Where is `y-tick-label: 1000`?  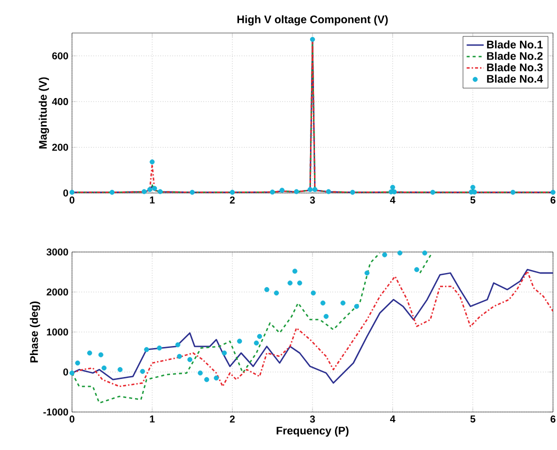
y-tick-label: 1000 is located at coordinates (57, 332).